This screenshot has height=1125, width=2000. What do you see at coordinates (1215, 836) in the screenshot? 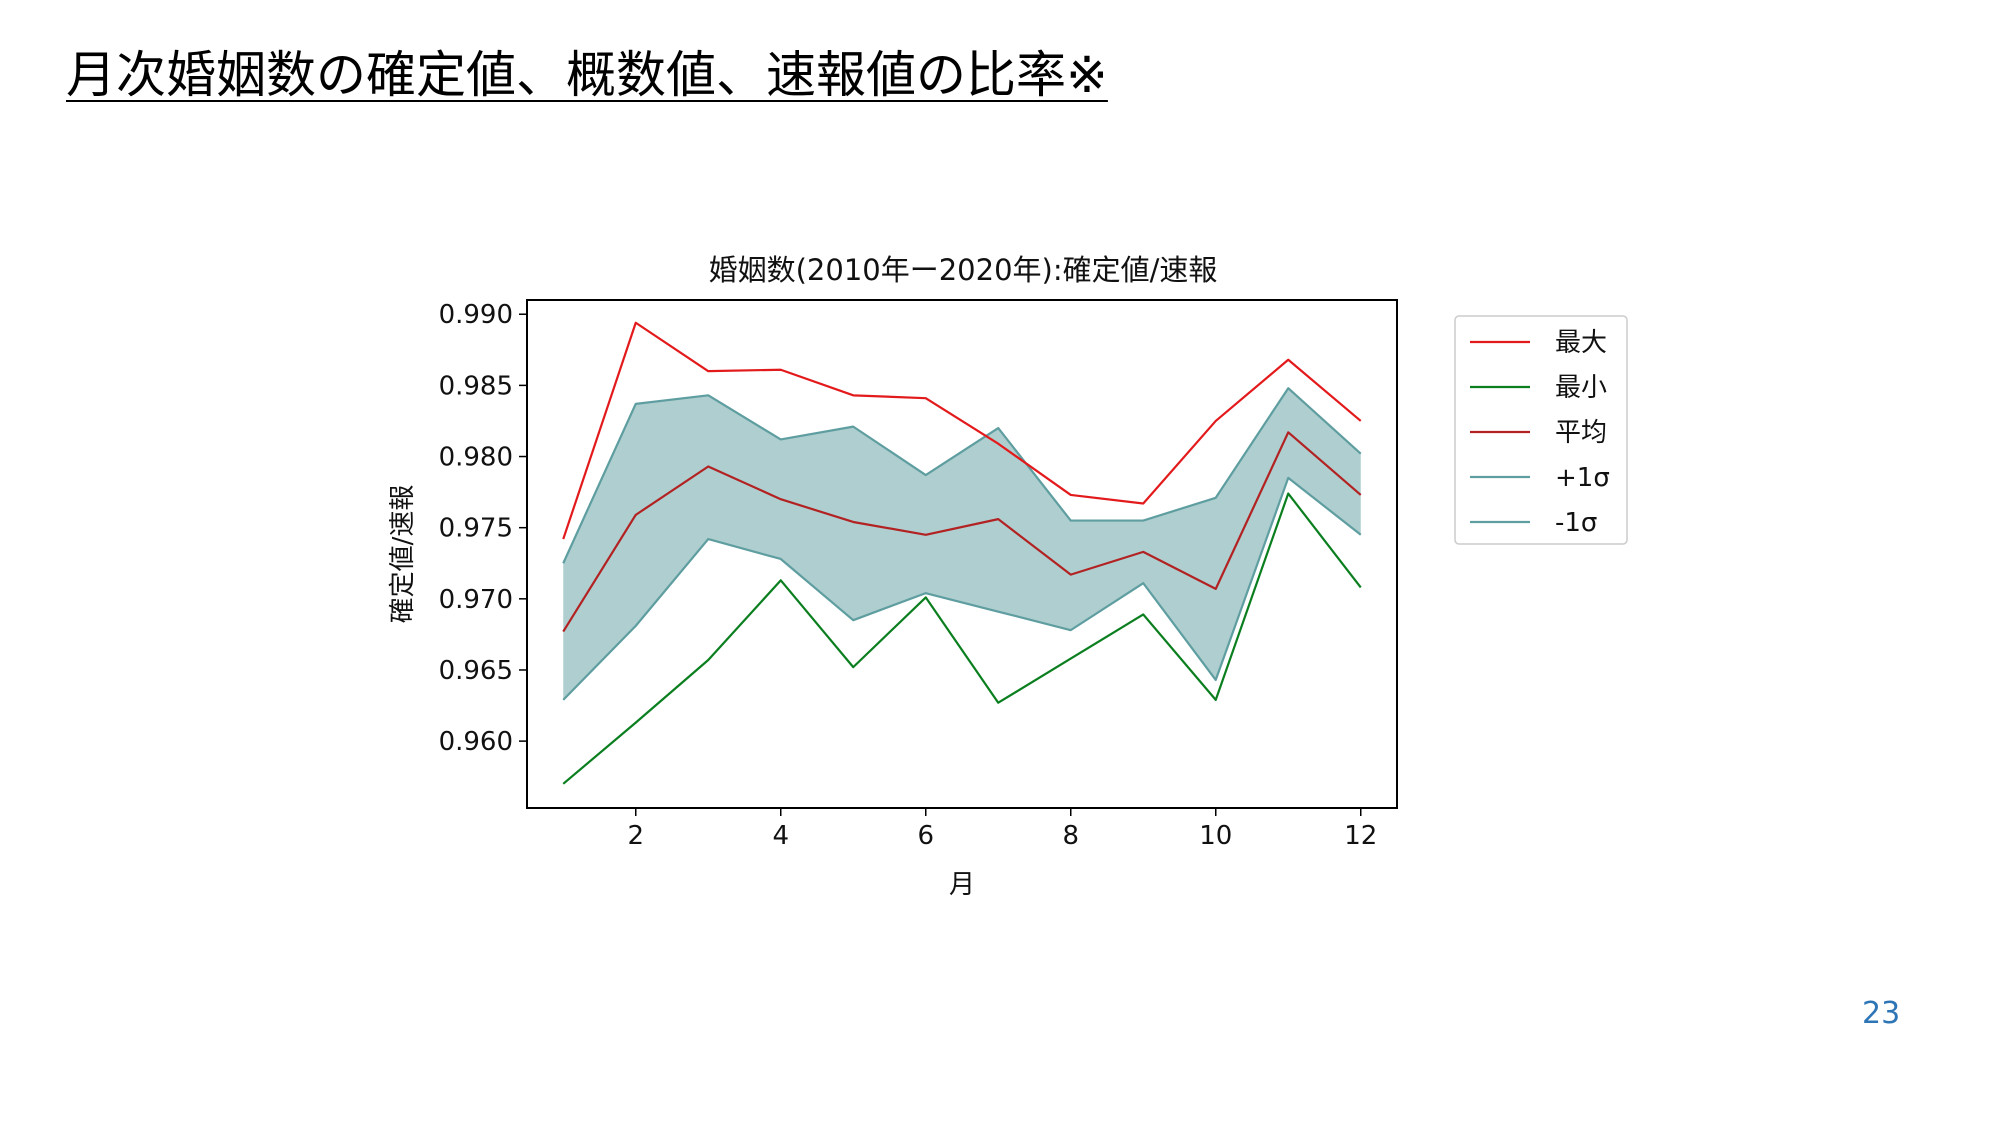
I see `x-tick-label: 10` at bounding box center [1215, 836].